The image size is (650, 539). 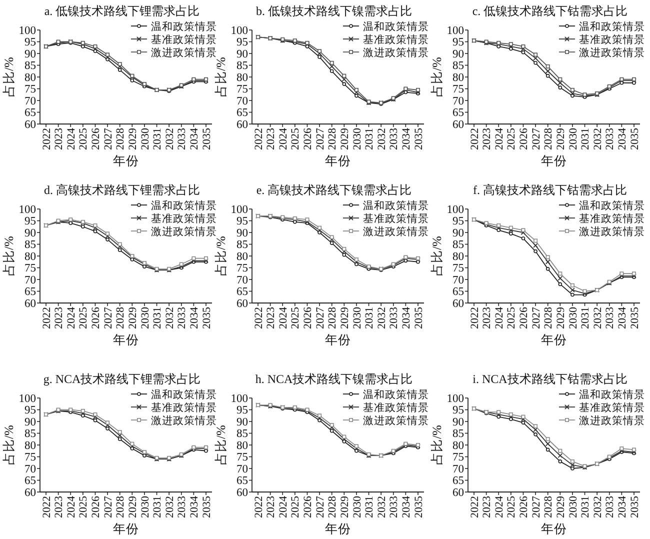 I want to click on legend-label: 温和政策情景, so click(x=612, y=205).